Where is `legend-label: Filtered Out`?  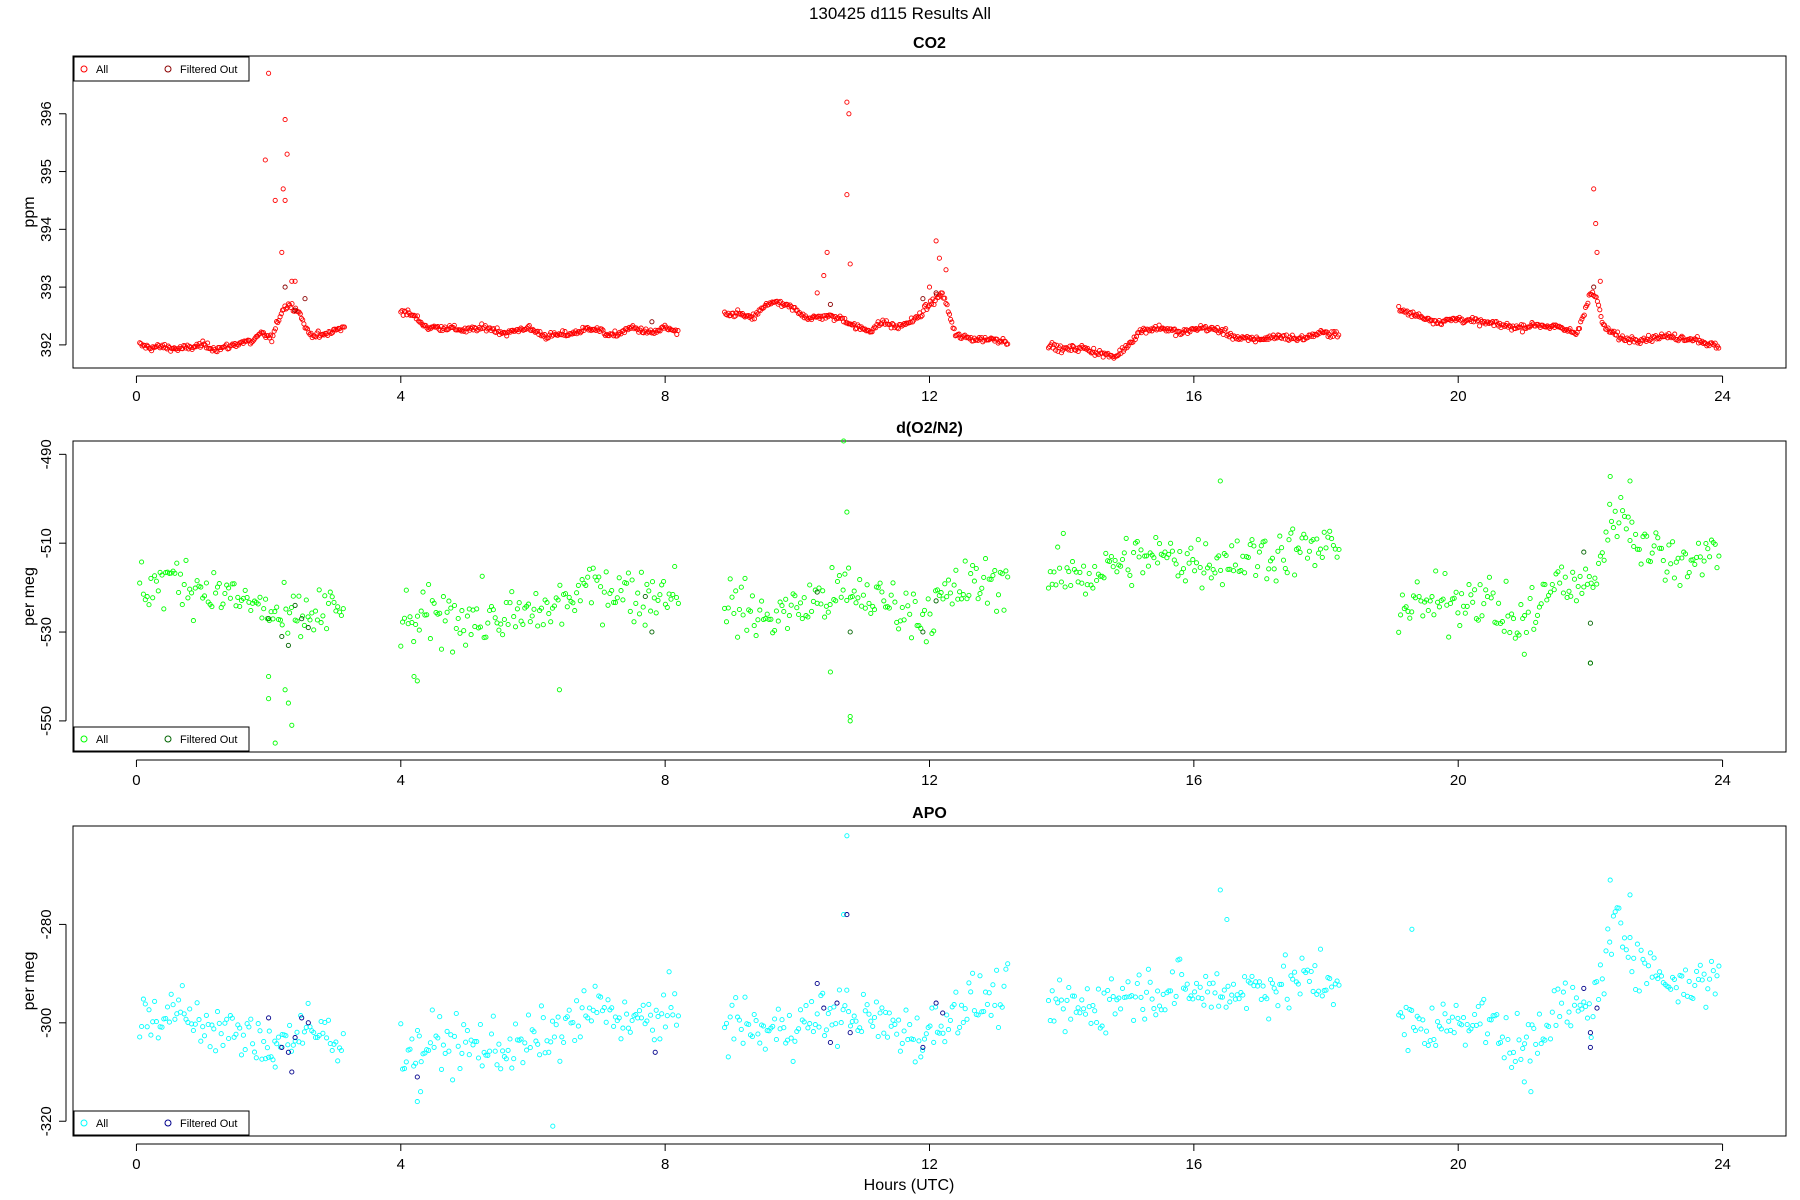
legend-label: Filtered Out is located at coordinates (208, 1124).